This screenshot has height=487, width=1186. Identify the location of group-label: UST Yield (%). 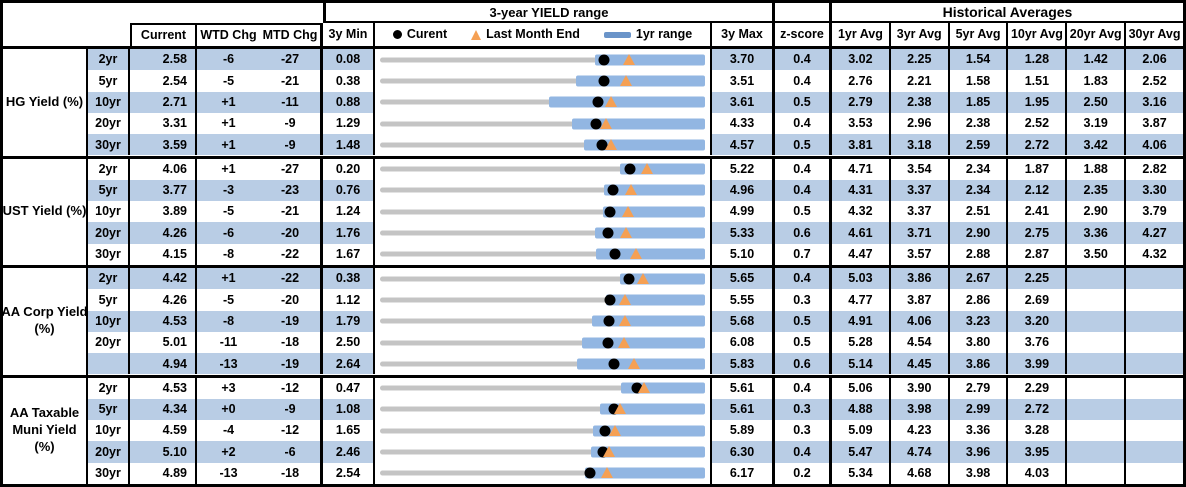
(45, 211).